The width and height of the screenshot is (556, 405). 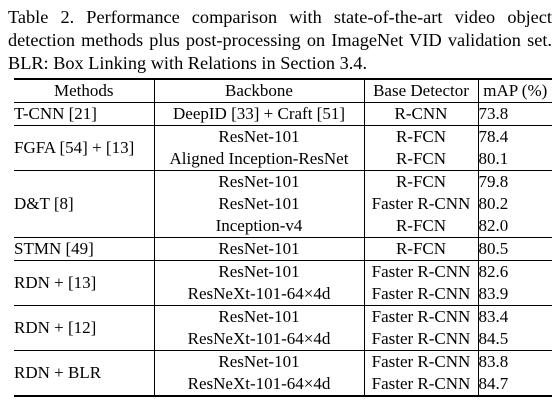 I want to click on table-row: STMN [49] ResNet-101 R-FCN 80.5, so click(x=283, y=249).